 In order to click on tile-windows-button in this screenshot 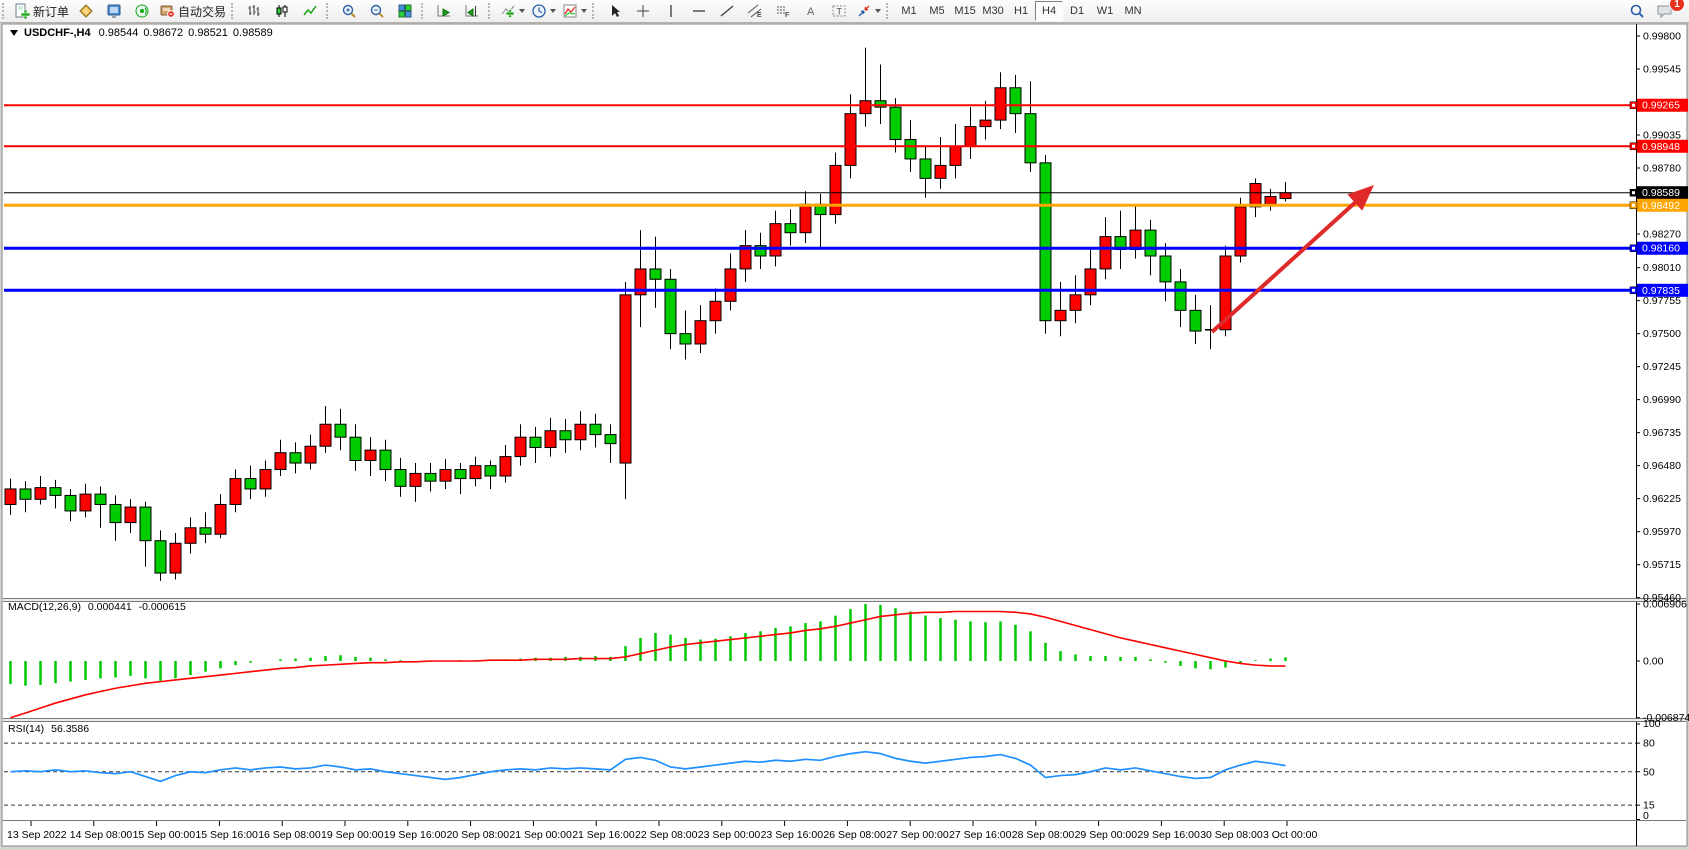, I will do `click(405, 11)`.